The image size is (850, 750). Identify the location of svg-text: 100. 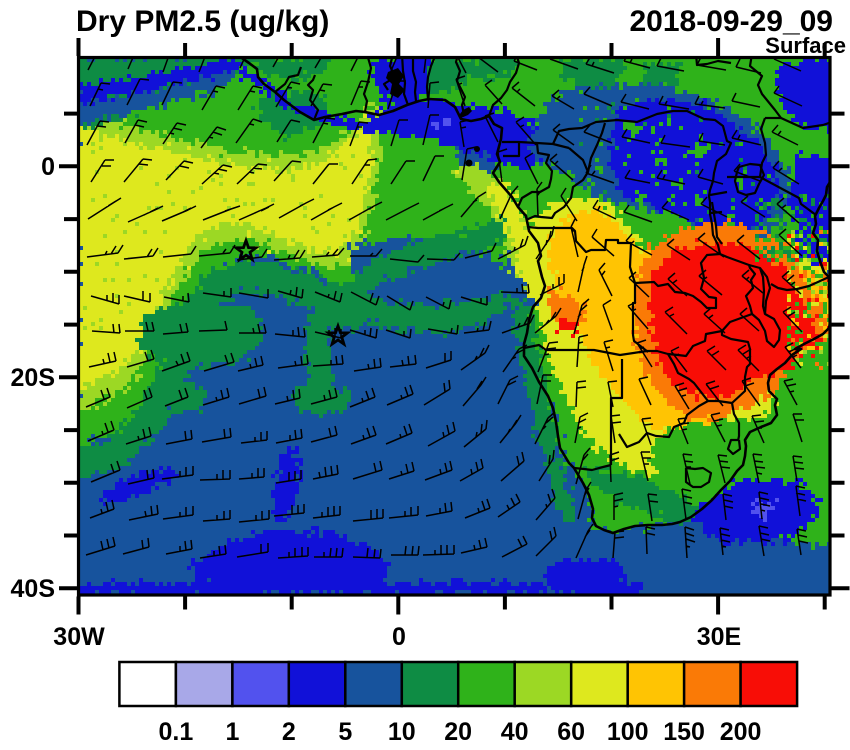
(628, 732).